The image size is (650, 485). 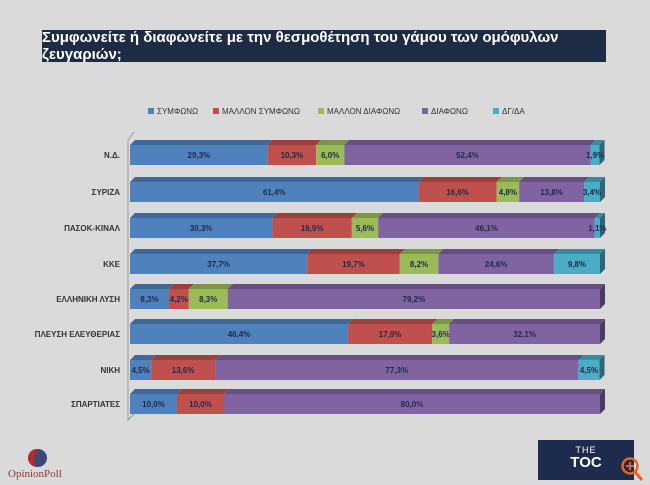 I want to click on data-label: 17,9%, so click(x=390, y=334).